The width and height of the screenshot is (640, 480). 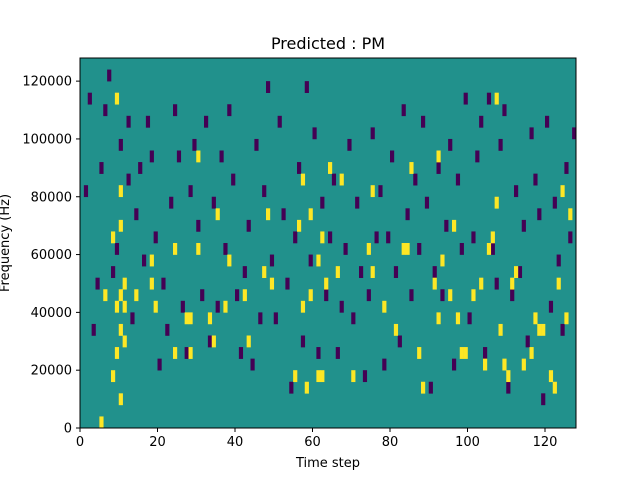 I want to click on x-tick-label: 120, so click(x=545, y=442).